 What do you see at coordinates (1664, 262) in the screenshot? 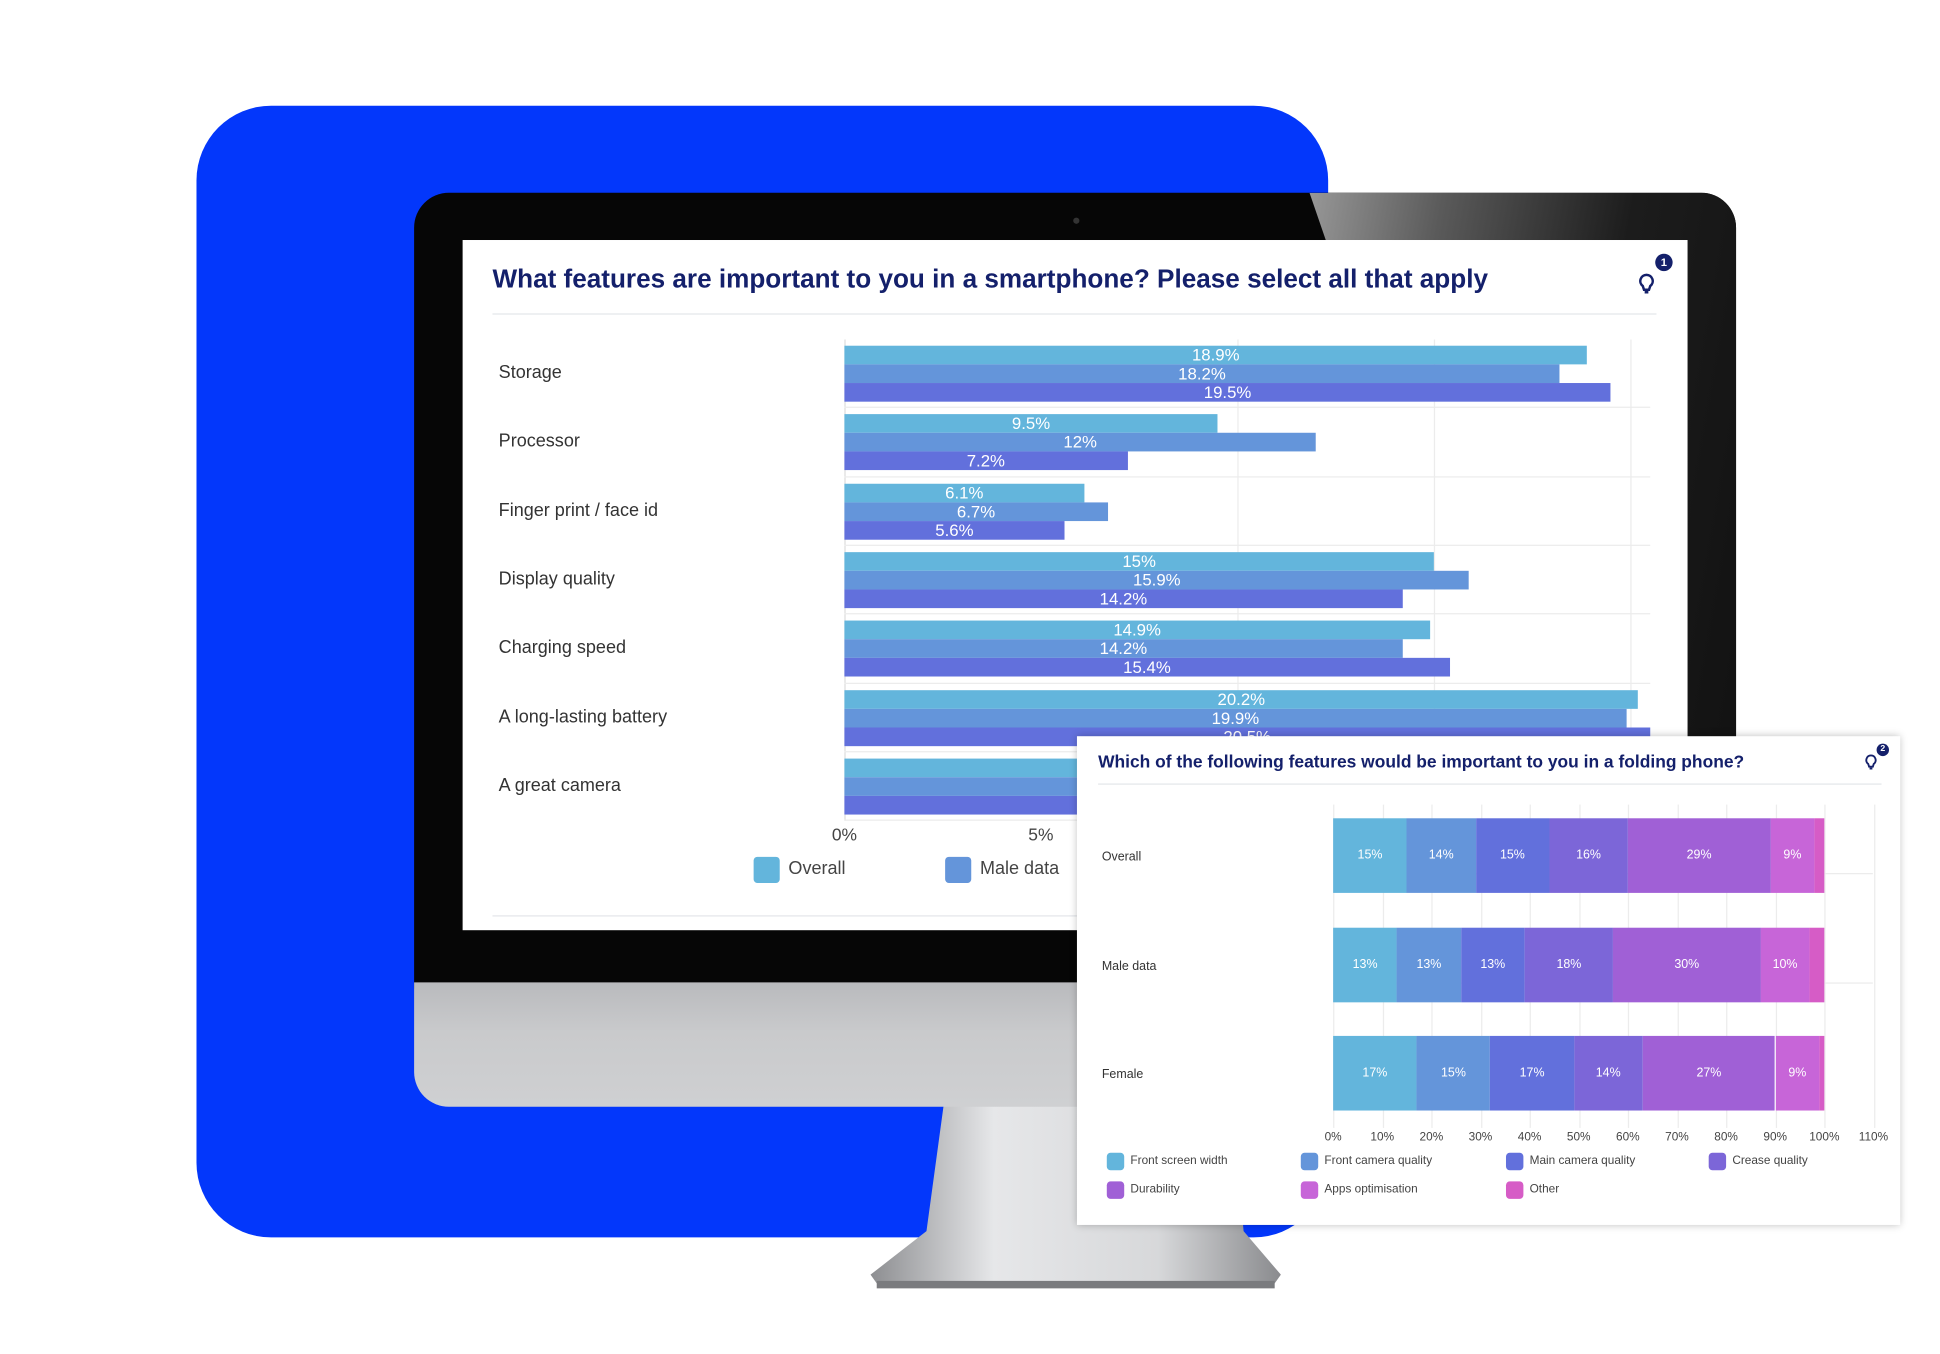
I see `notification-badge: 1` at bounding box center [1664, 262].